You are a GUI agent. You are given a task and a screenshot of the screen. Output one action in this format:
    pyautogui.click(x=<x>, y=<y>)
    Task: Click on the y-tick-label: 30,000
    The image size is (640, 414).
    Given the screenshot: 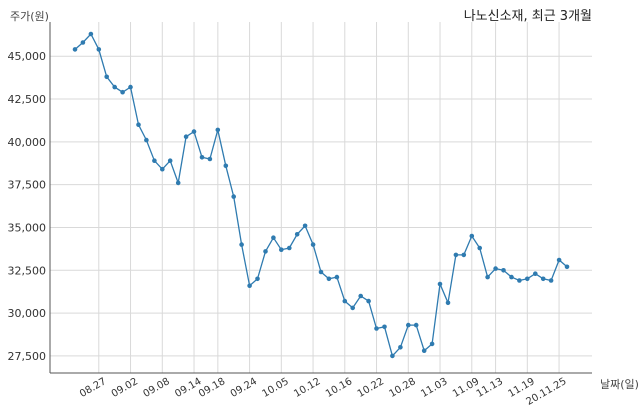 What is the action you would take?
    pyautogui.click(x=27, y=313)
    